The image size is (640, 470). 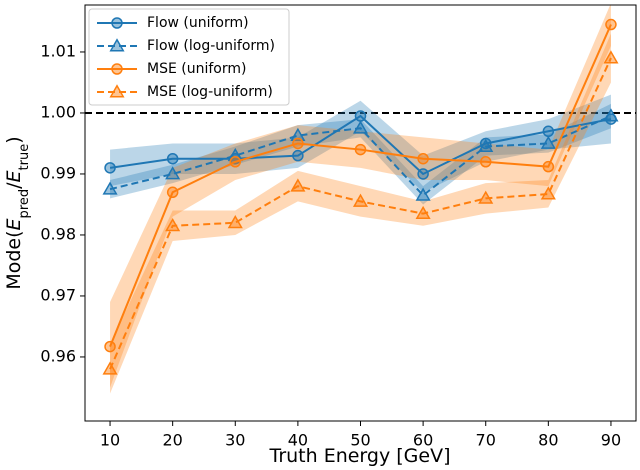 What do you see at coordinates (58, 355) in the screenshot?
I see `y-tick-label: 0.96` at bounding box center [58, 355].